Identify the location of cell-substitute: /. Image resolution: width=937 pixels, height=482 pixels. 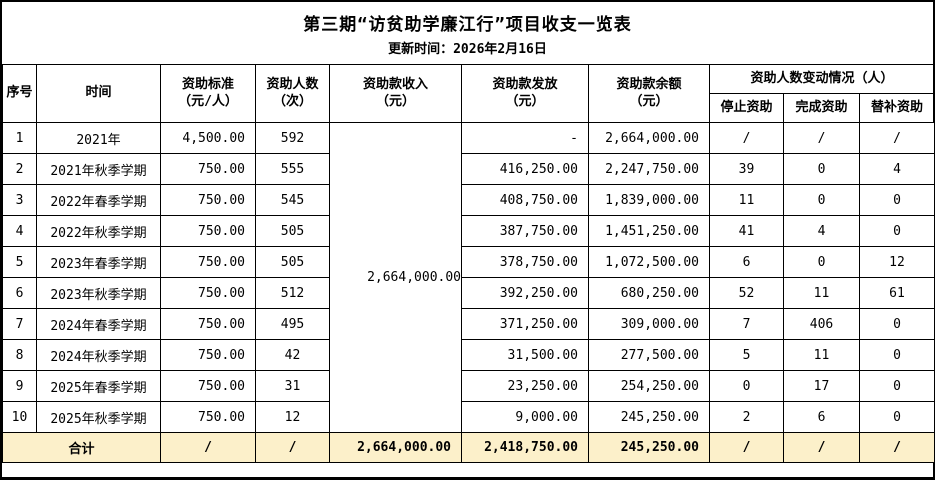
(897, 138).